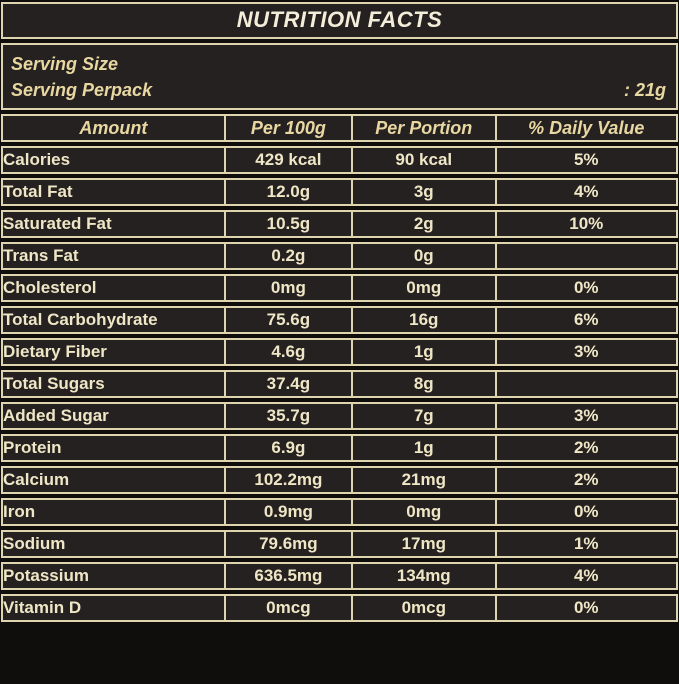 The width and height of the screenshot is (679, 684). I want to click on serving-size-line: Serving Size, so click(338, 64).